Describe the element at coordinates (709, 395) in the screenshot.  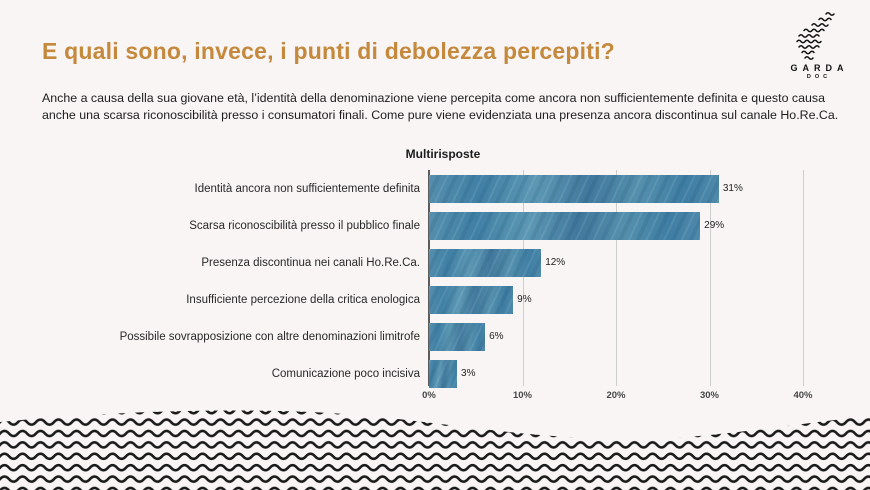
I see `x-tick-label: 30%` at that location.